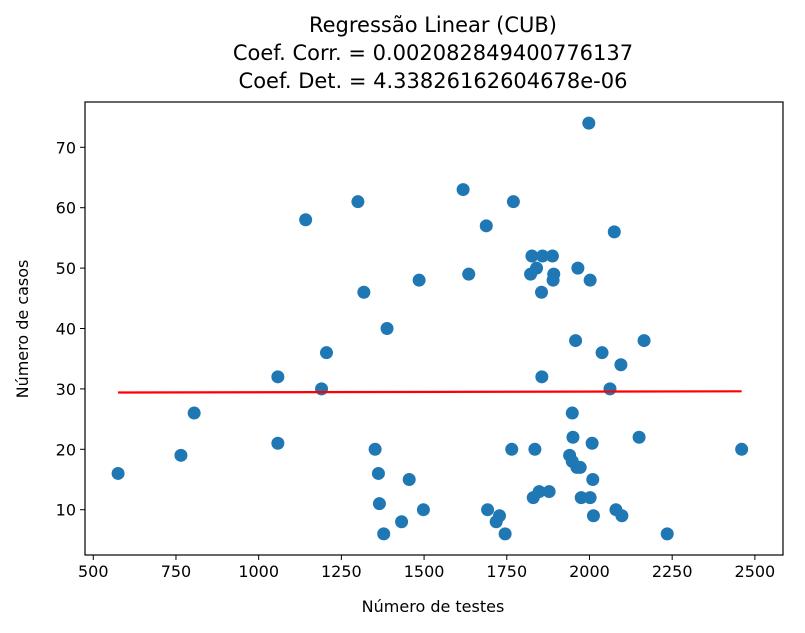 The height and width of the screenshot is (633, 805). Describe the element at coordinates (433, 606) in the screenshot. I see `x-axis-label: Número de testes` at that location.